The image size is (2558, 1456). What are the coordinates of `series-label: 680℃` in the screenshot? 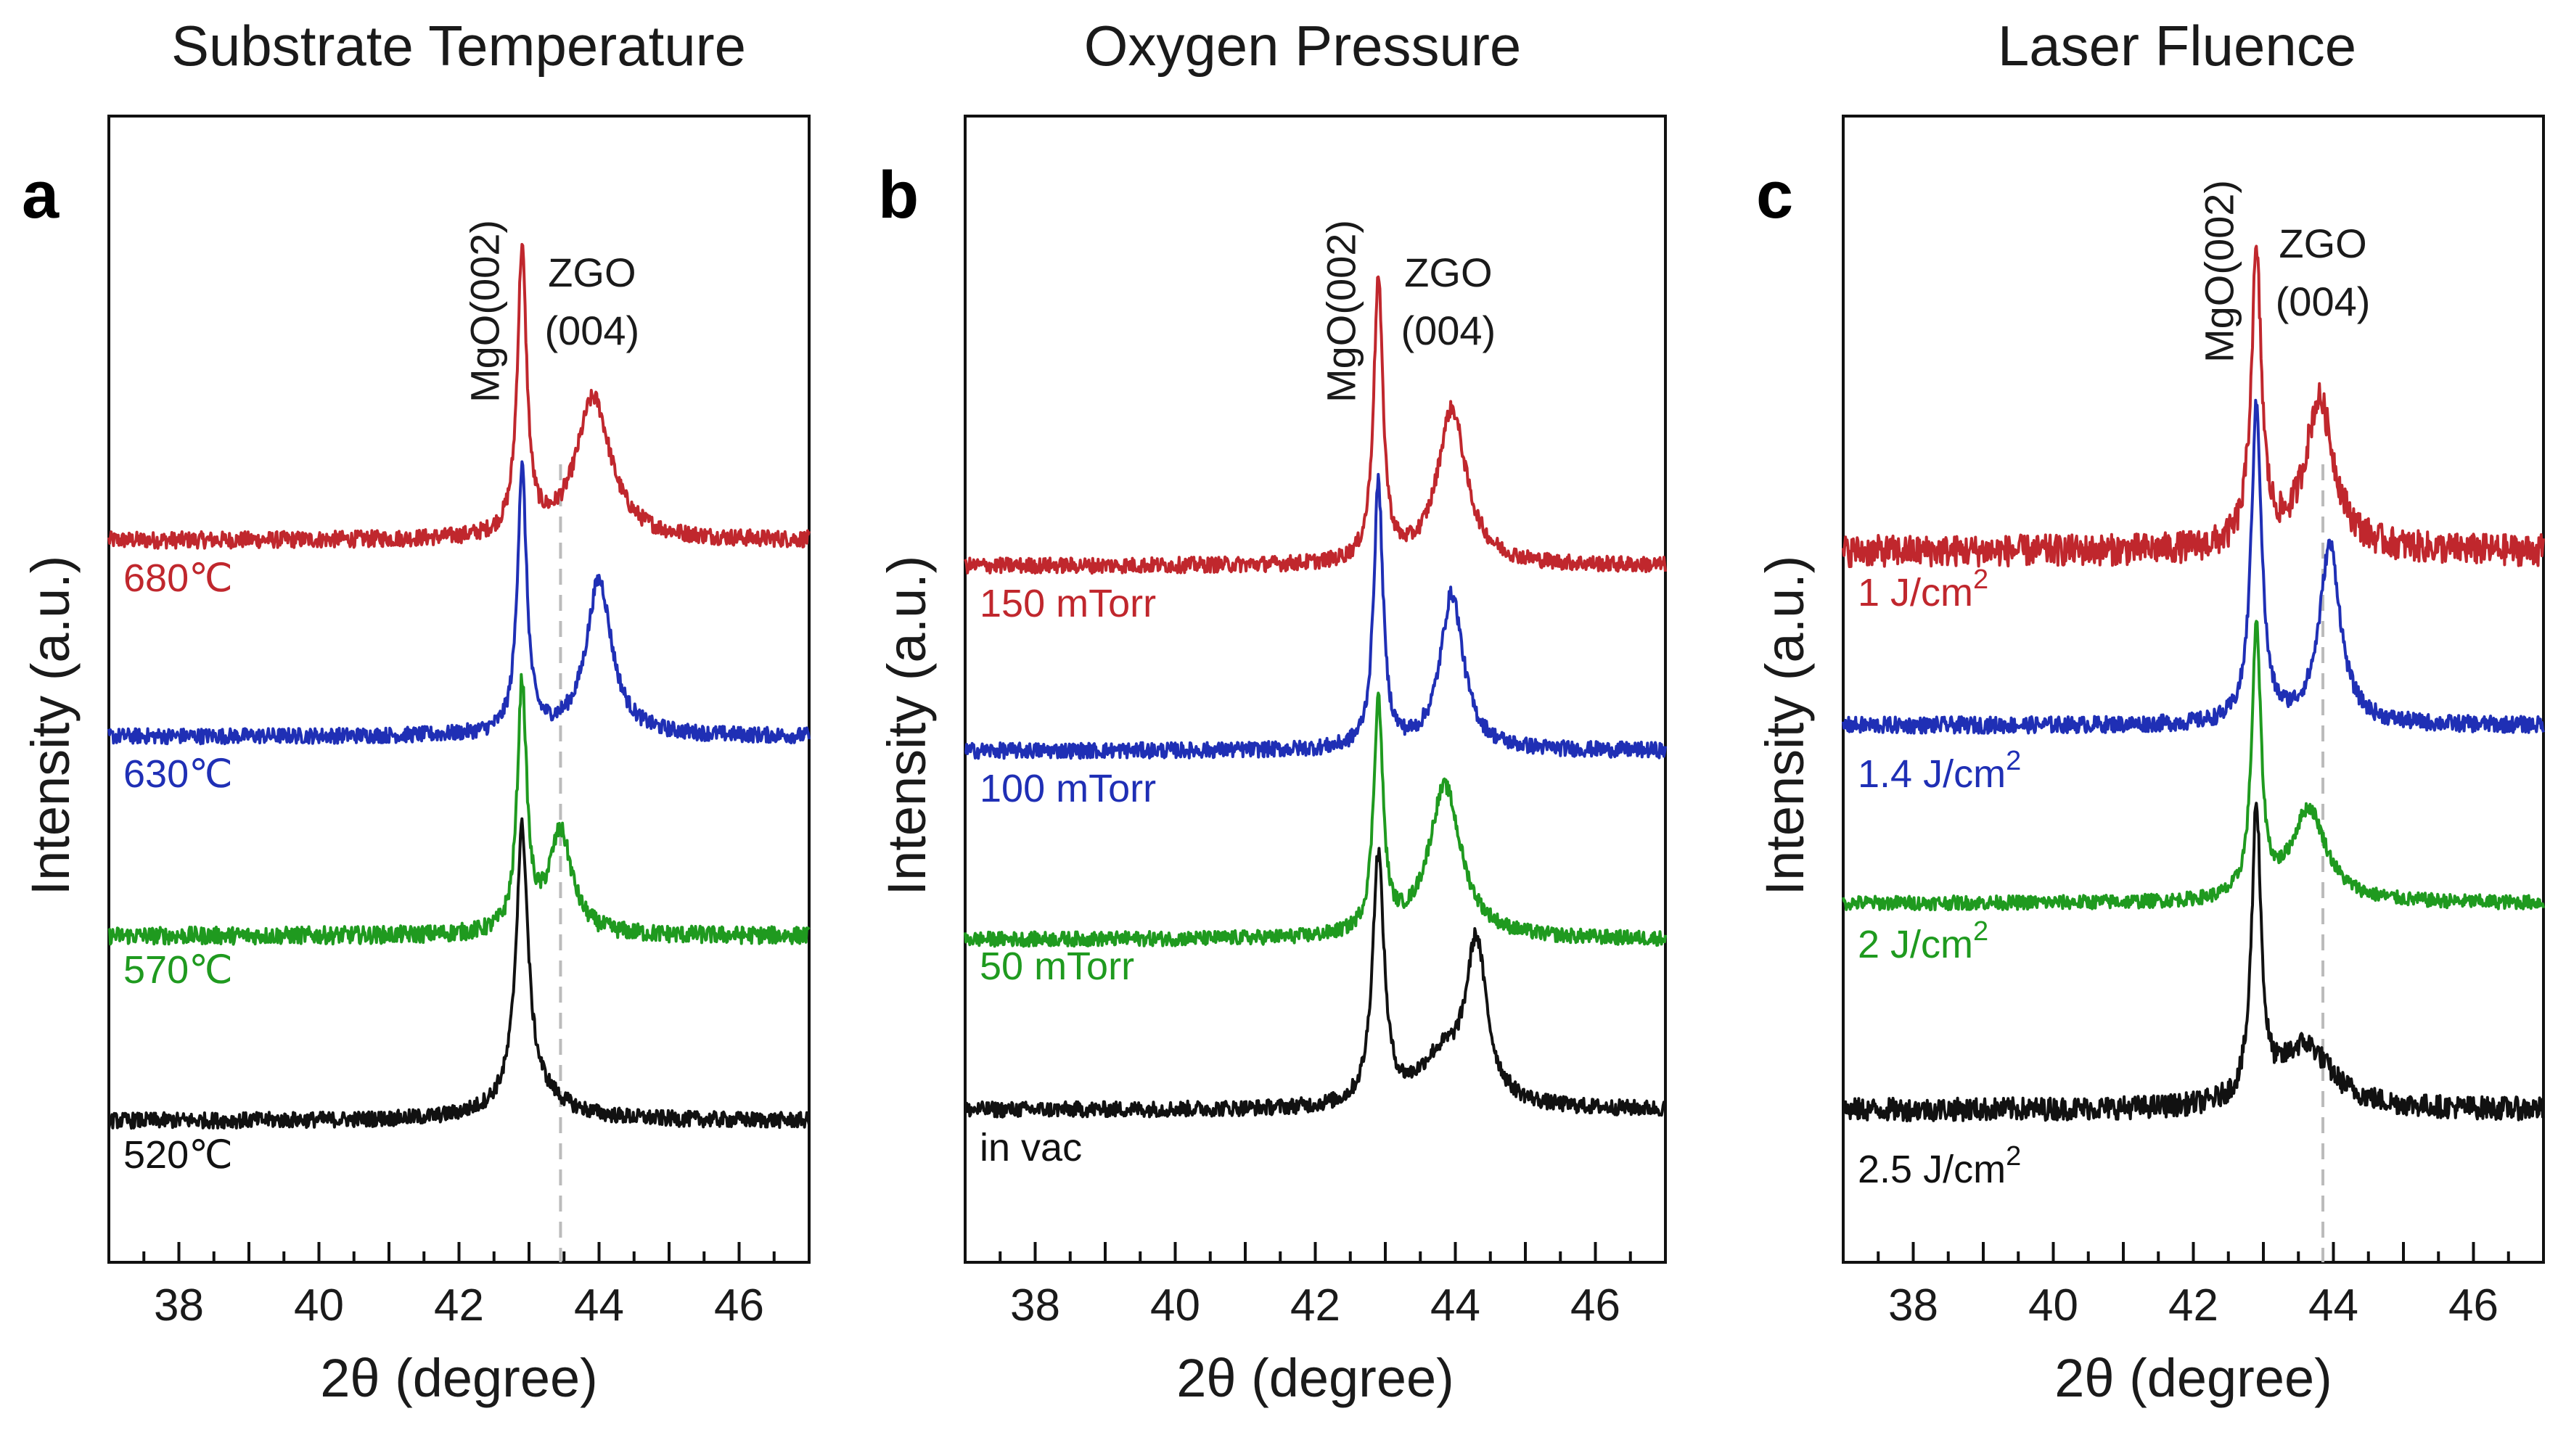 It's located at (178, 578).